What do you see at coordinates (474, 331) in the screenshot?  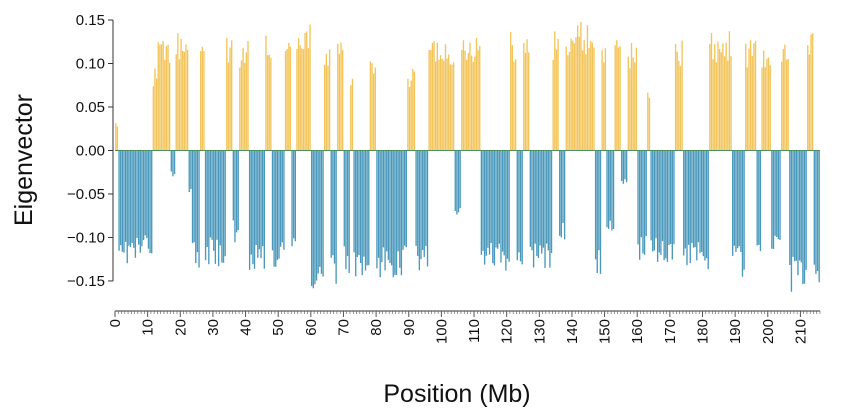 I see `x-tick-label: 110` at bounding box center [474, 331].